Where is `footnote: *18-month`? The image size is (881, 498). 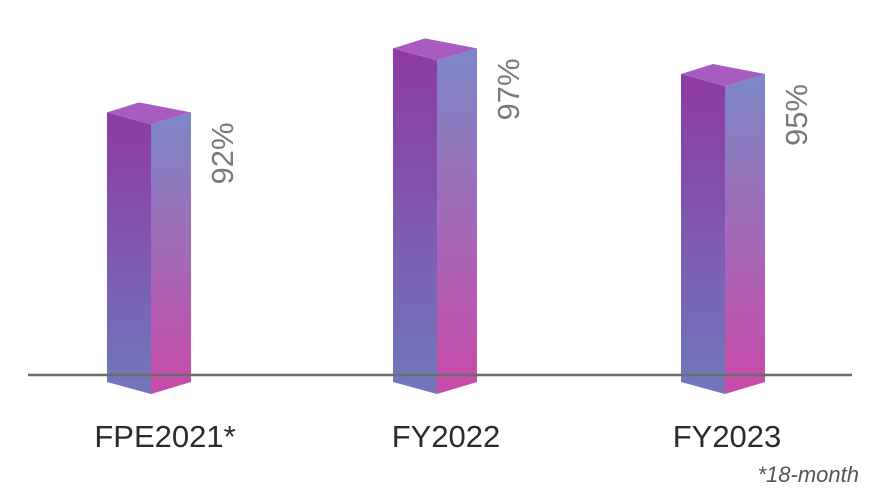
footnote: *18-month is located at coordinates (808, 474).